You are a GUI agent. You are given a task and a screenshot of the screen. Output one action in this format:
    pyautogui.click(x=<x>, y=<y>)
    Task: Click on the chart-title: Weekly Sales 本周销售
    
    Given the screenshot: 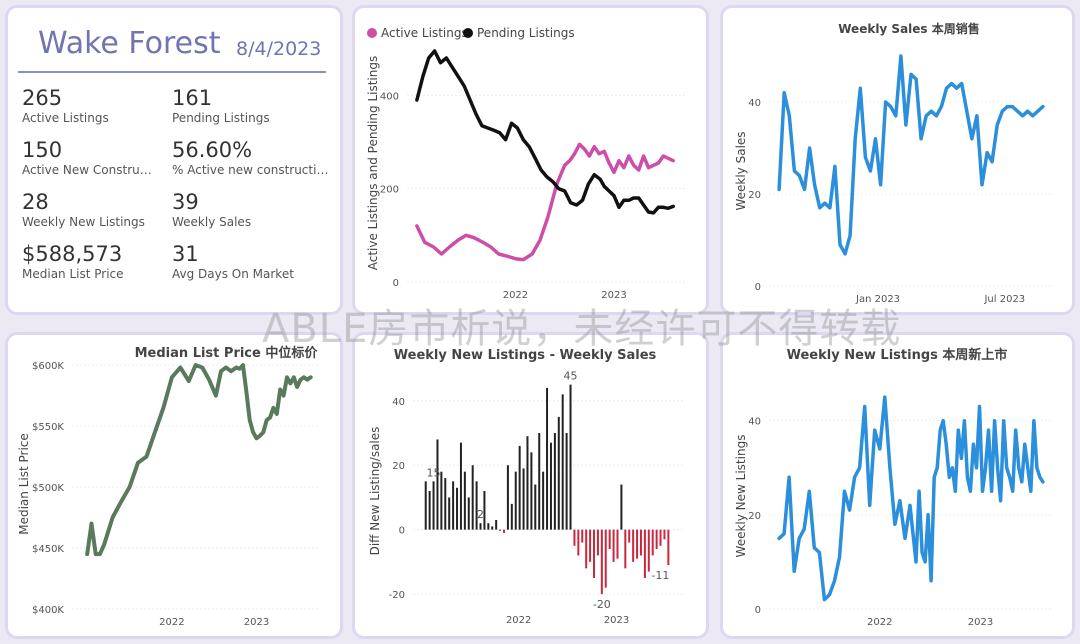 What is the action you would take?
    pyautogui.click(x=909, y=28)
    